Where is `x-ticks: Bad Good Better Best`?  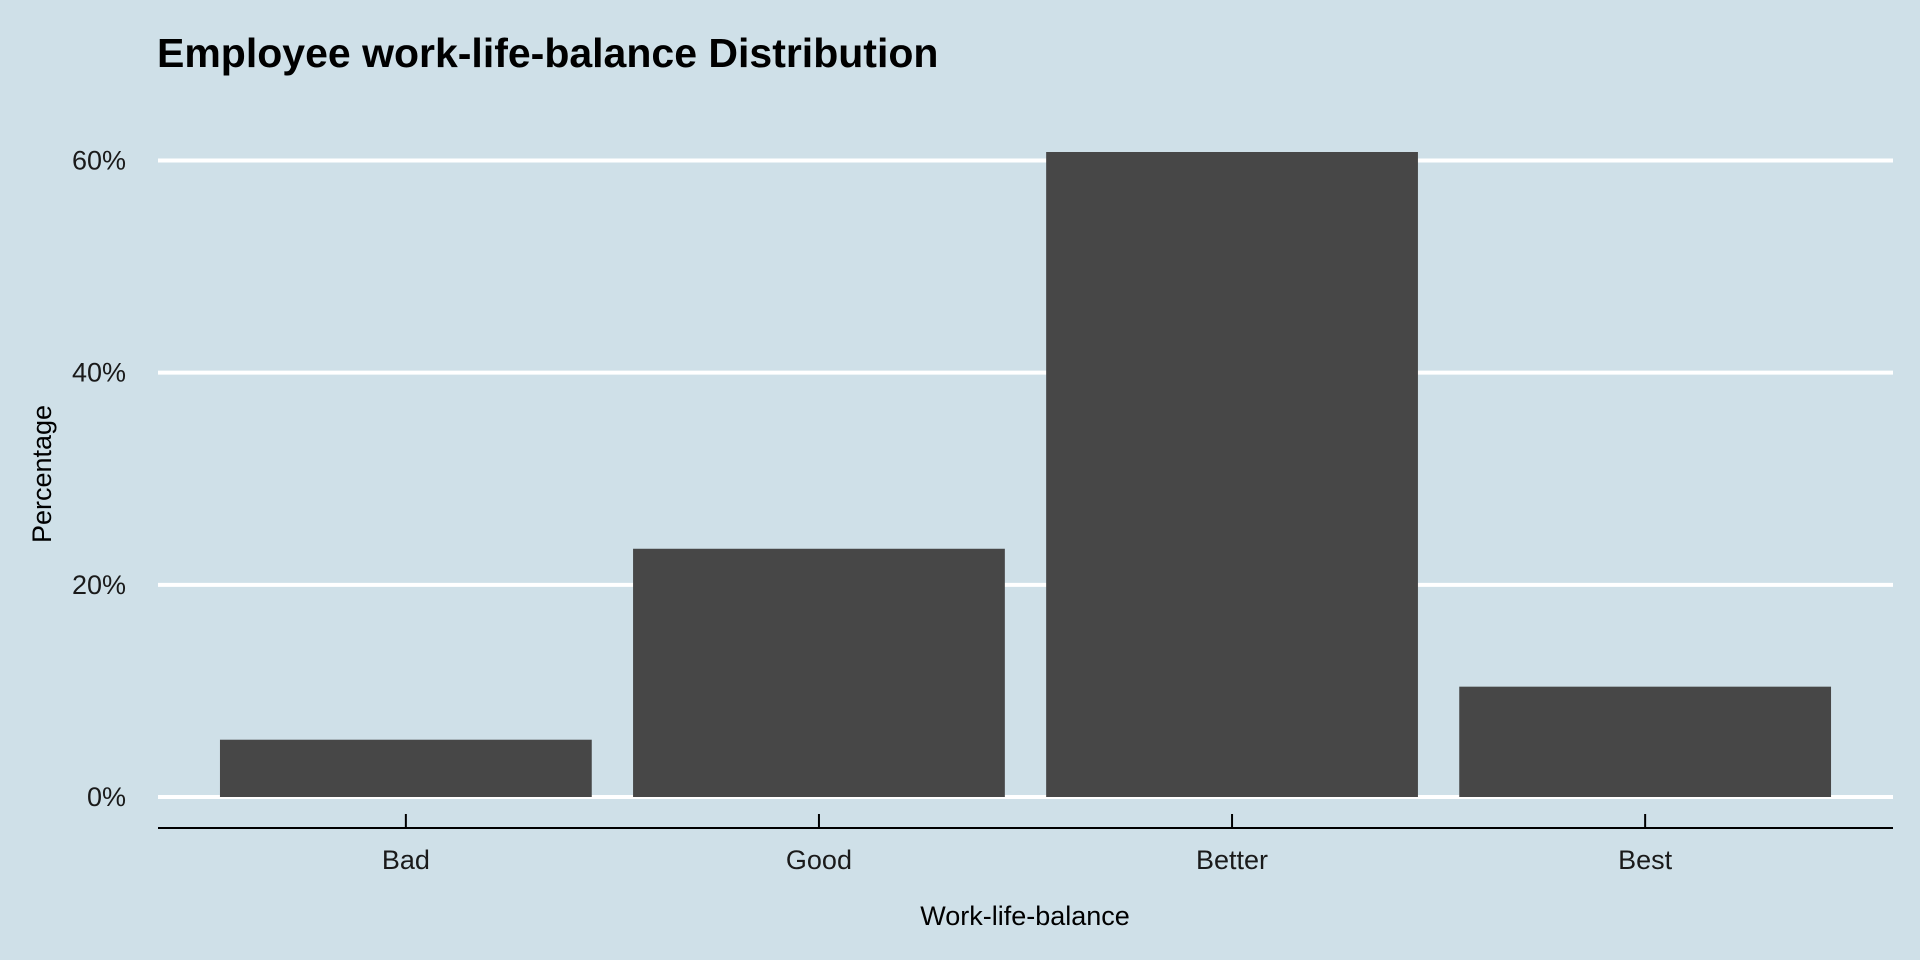
x-ticks: Bad Good Better Best is located at coordinates (1027, 844).